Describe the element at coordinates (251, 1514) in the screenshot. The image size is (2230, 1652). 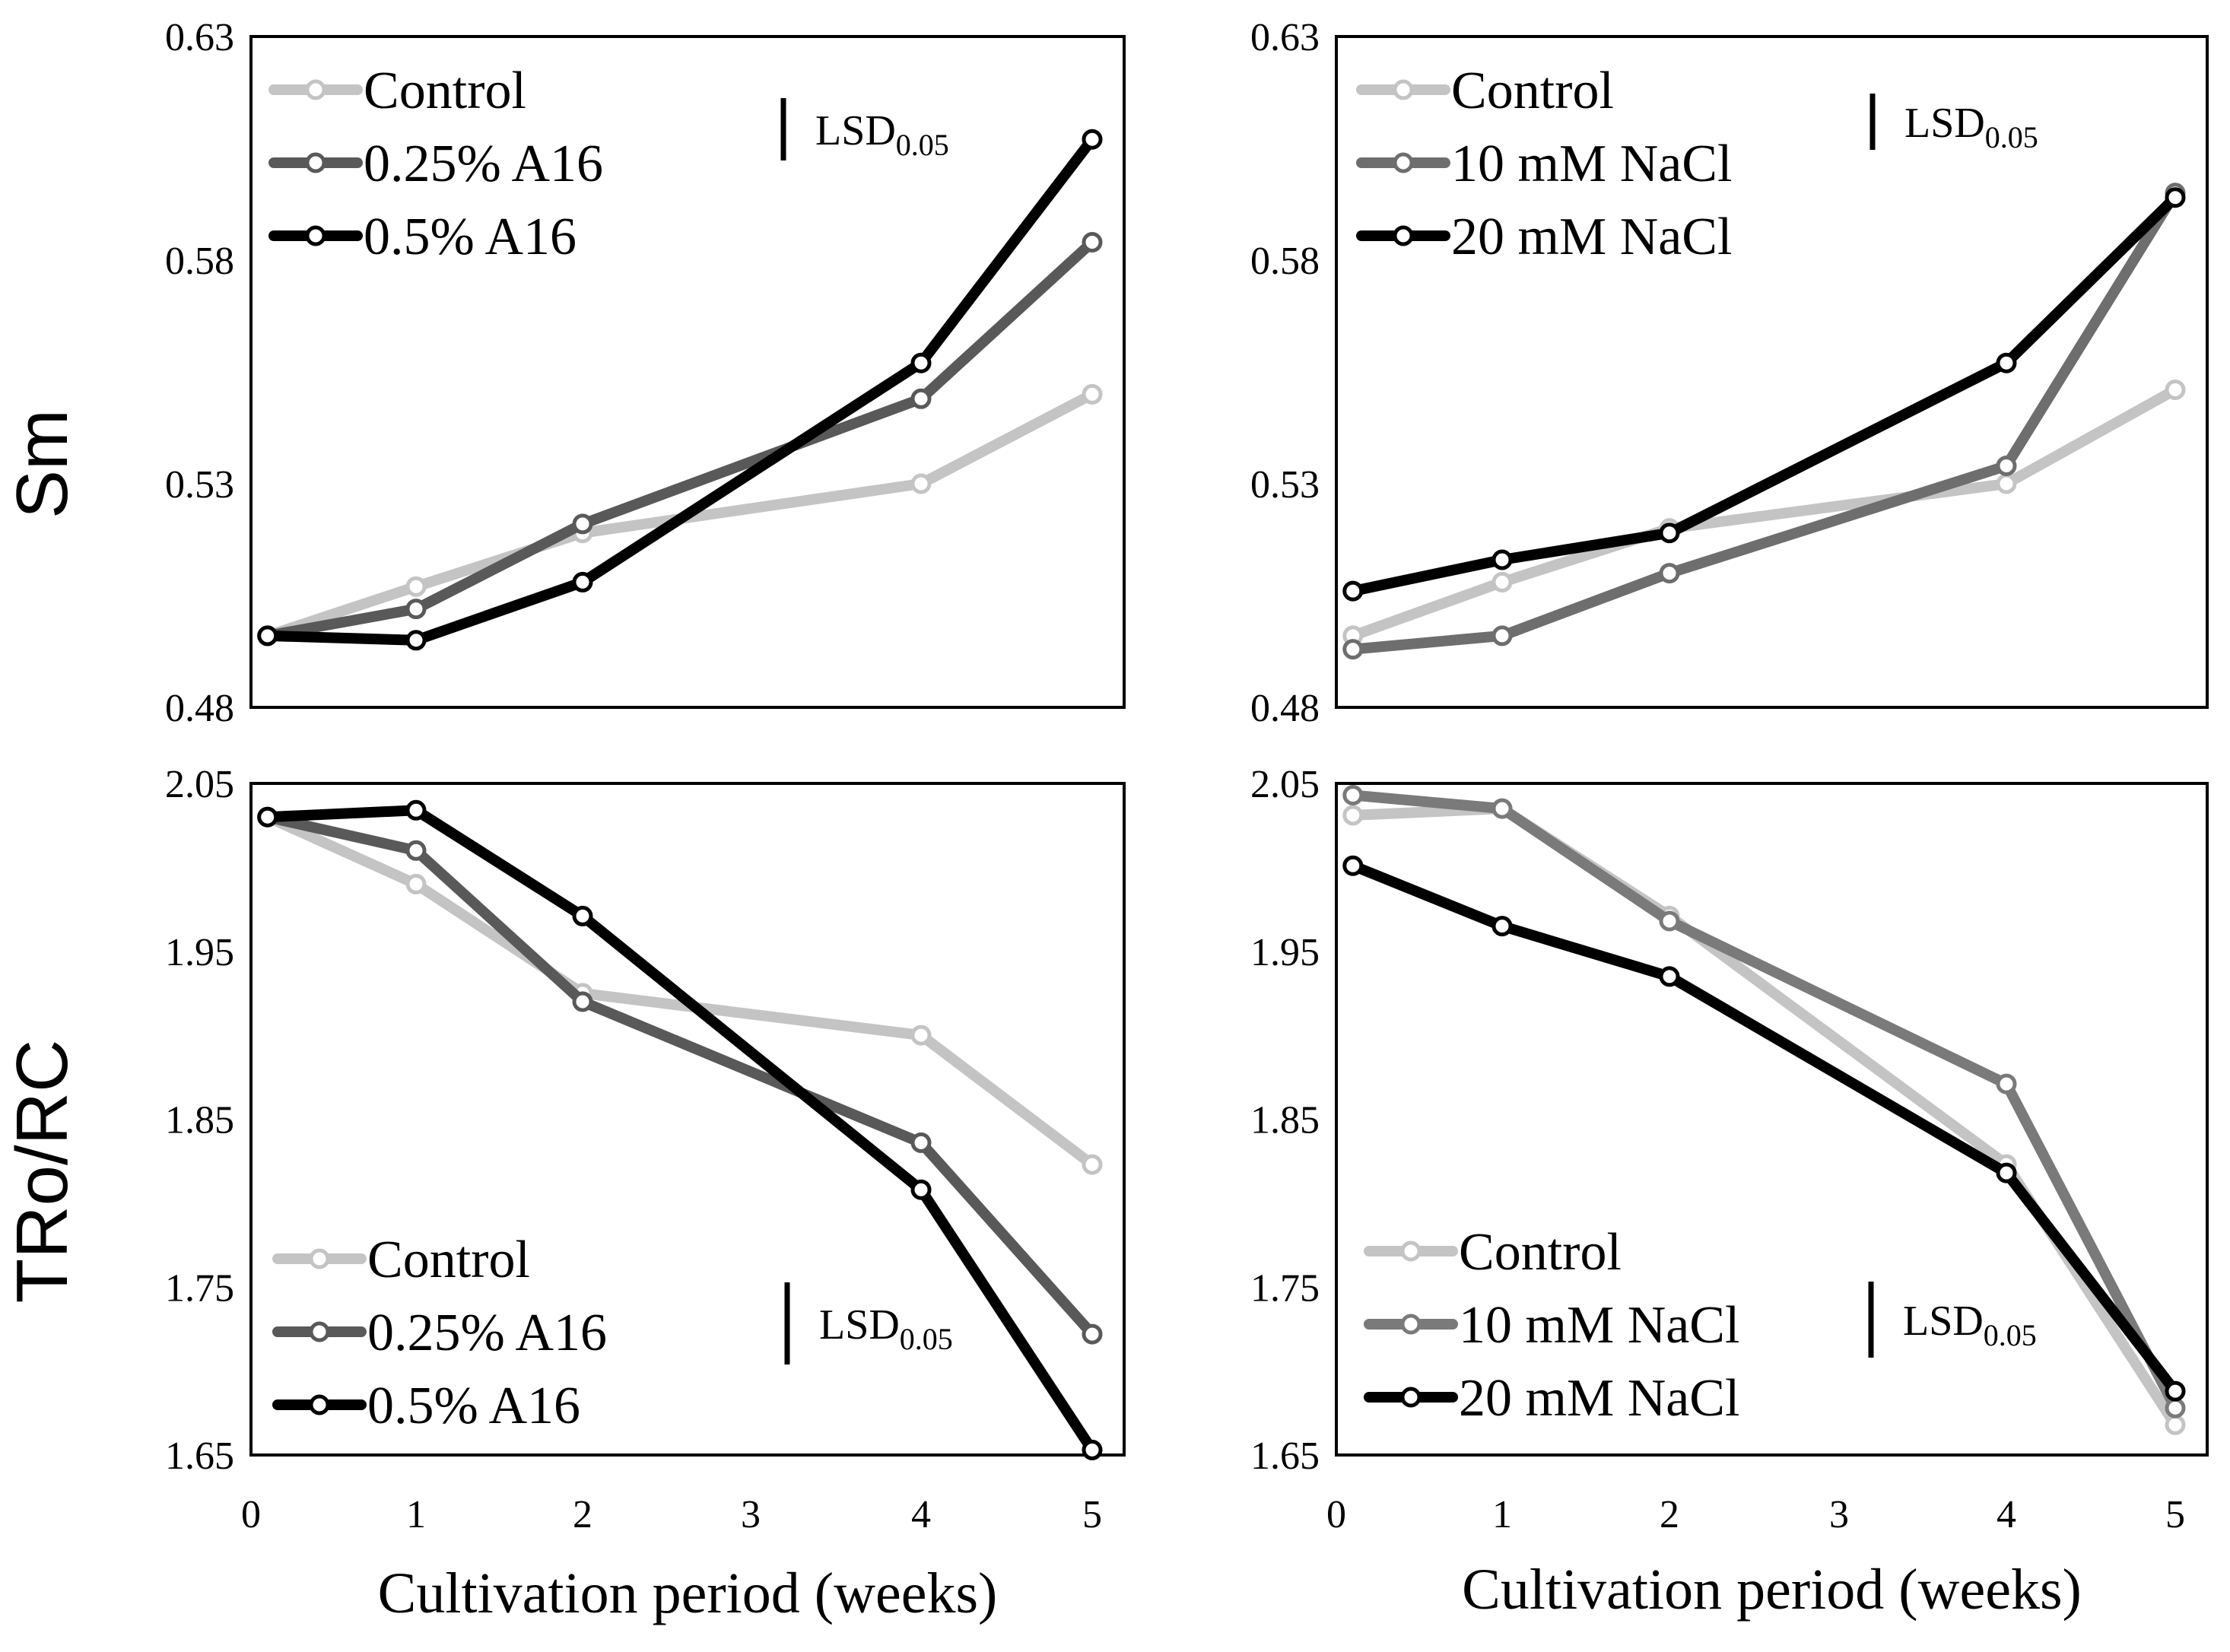
I see `x-tick-label: 0` at that location.